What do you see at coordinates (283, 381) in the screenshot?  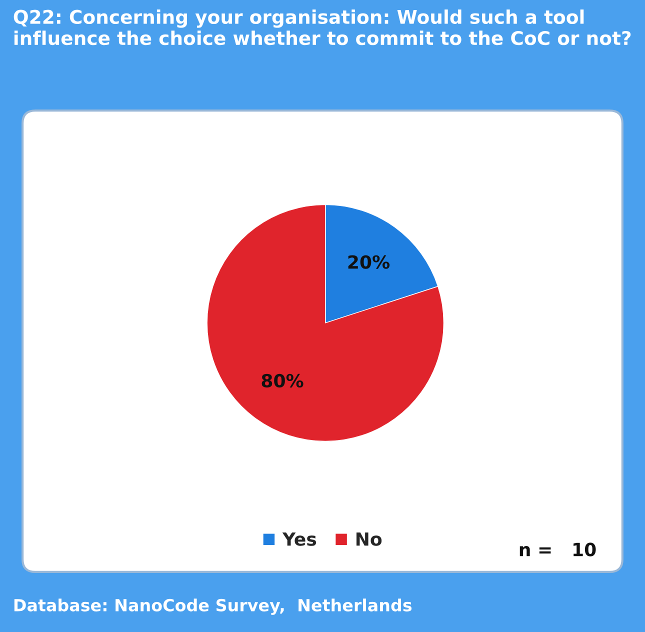 I see `data-label: 80%` at bounding box center [283, 381].